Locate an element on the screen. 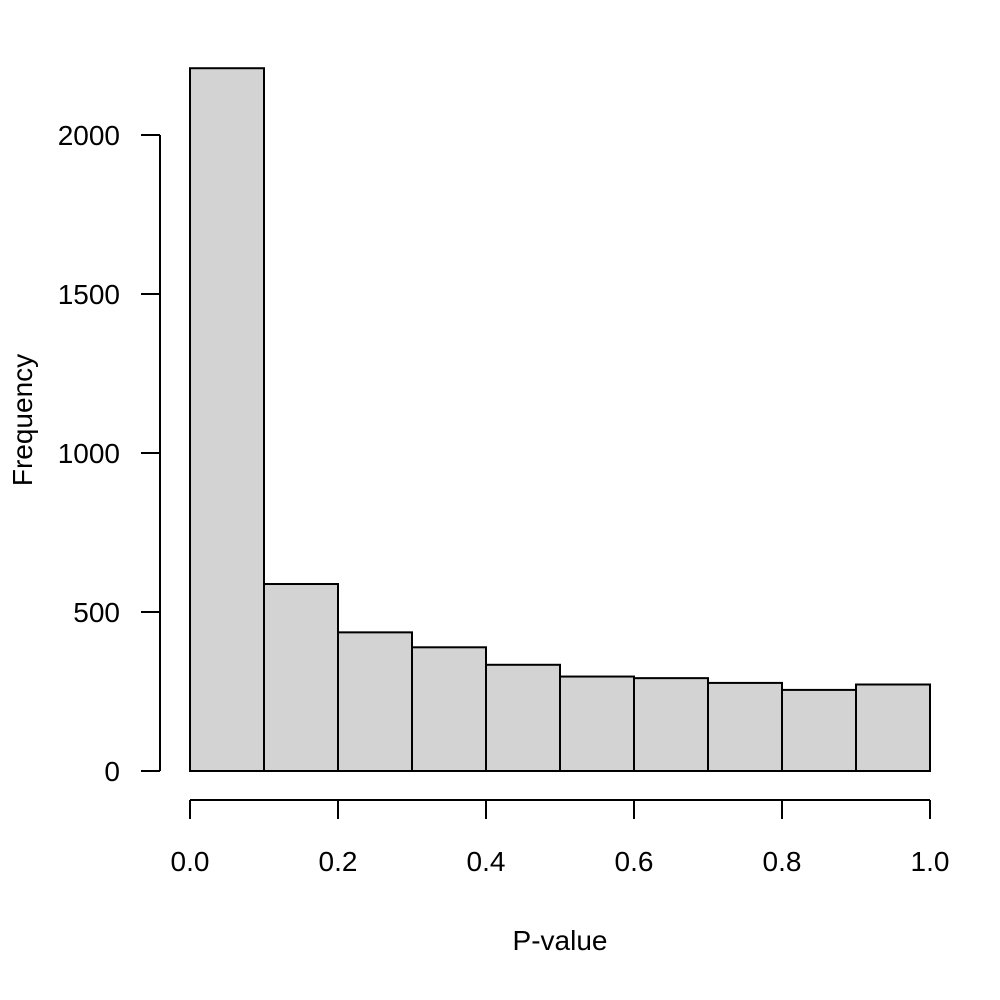  x-tick-label-5: 1.0 is located at coordinates (930, 861).